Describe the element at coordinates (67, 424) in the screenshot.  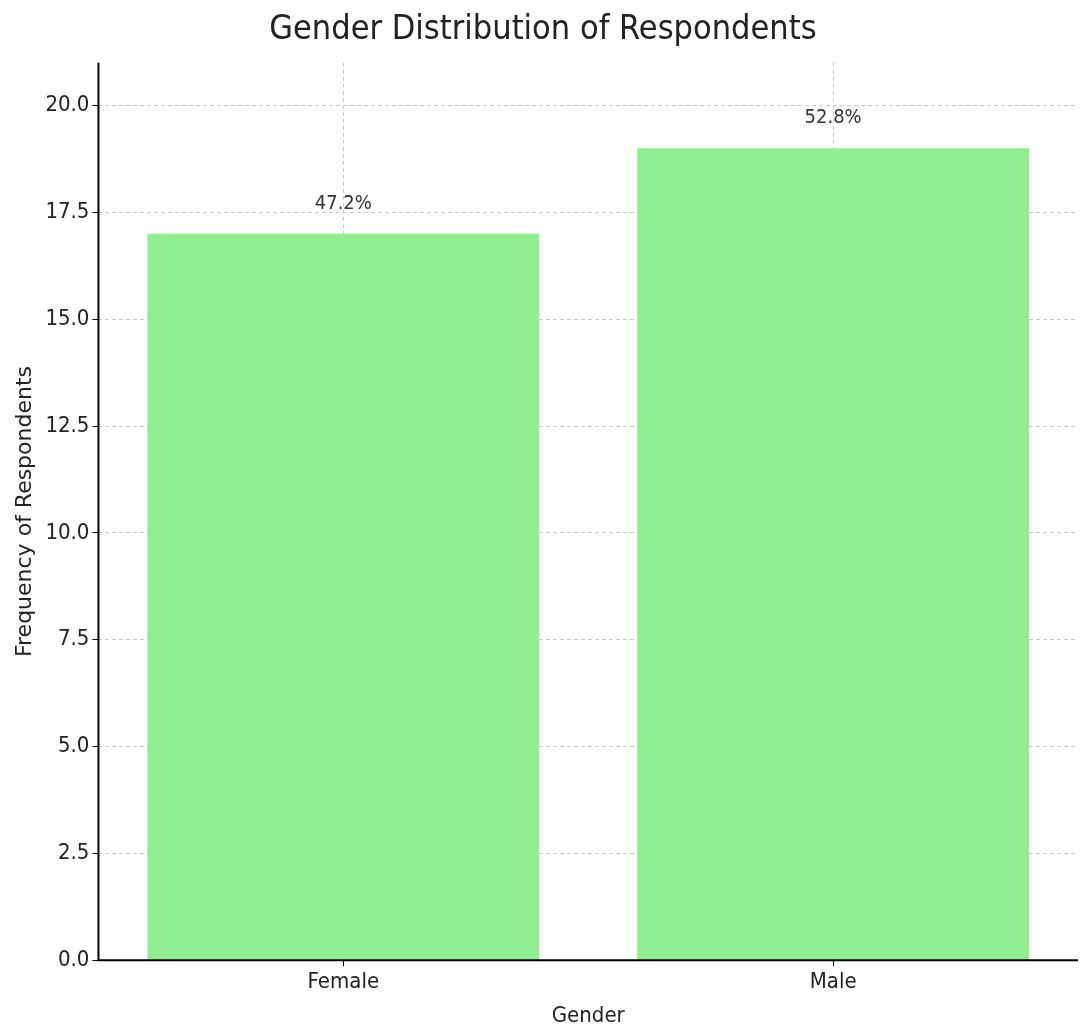
I see `y-tick-label: 12.5` at that location.